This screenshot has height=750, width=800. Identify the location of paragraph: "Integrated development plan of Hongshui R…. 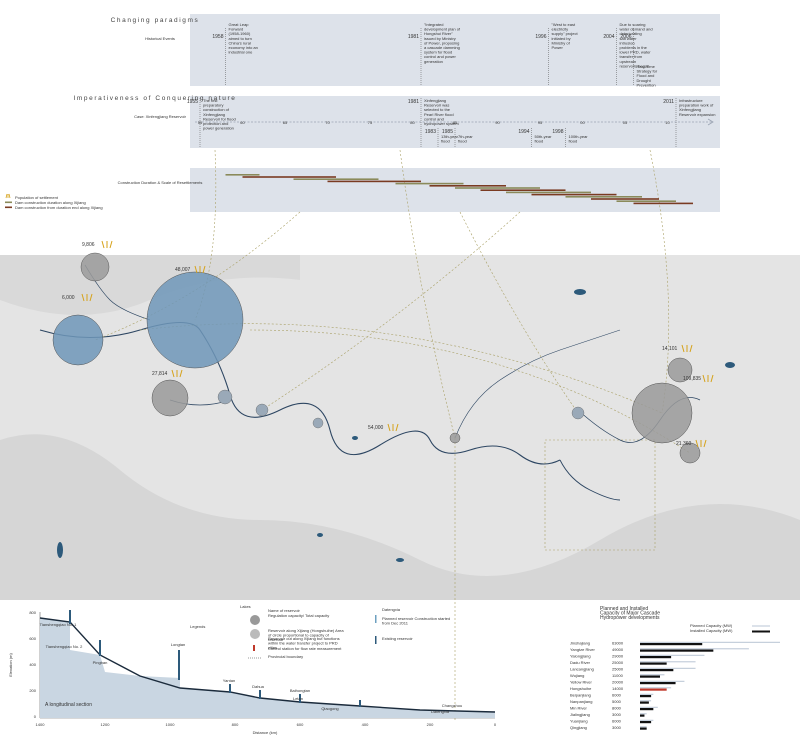
(442, 43).